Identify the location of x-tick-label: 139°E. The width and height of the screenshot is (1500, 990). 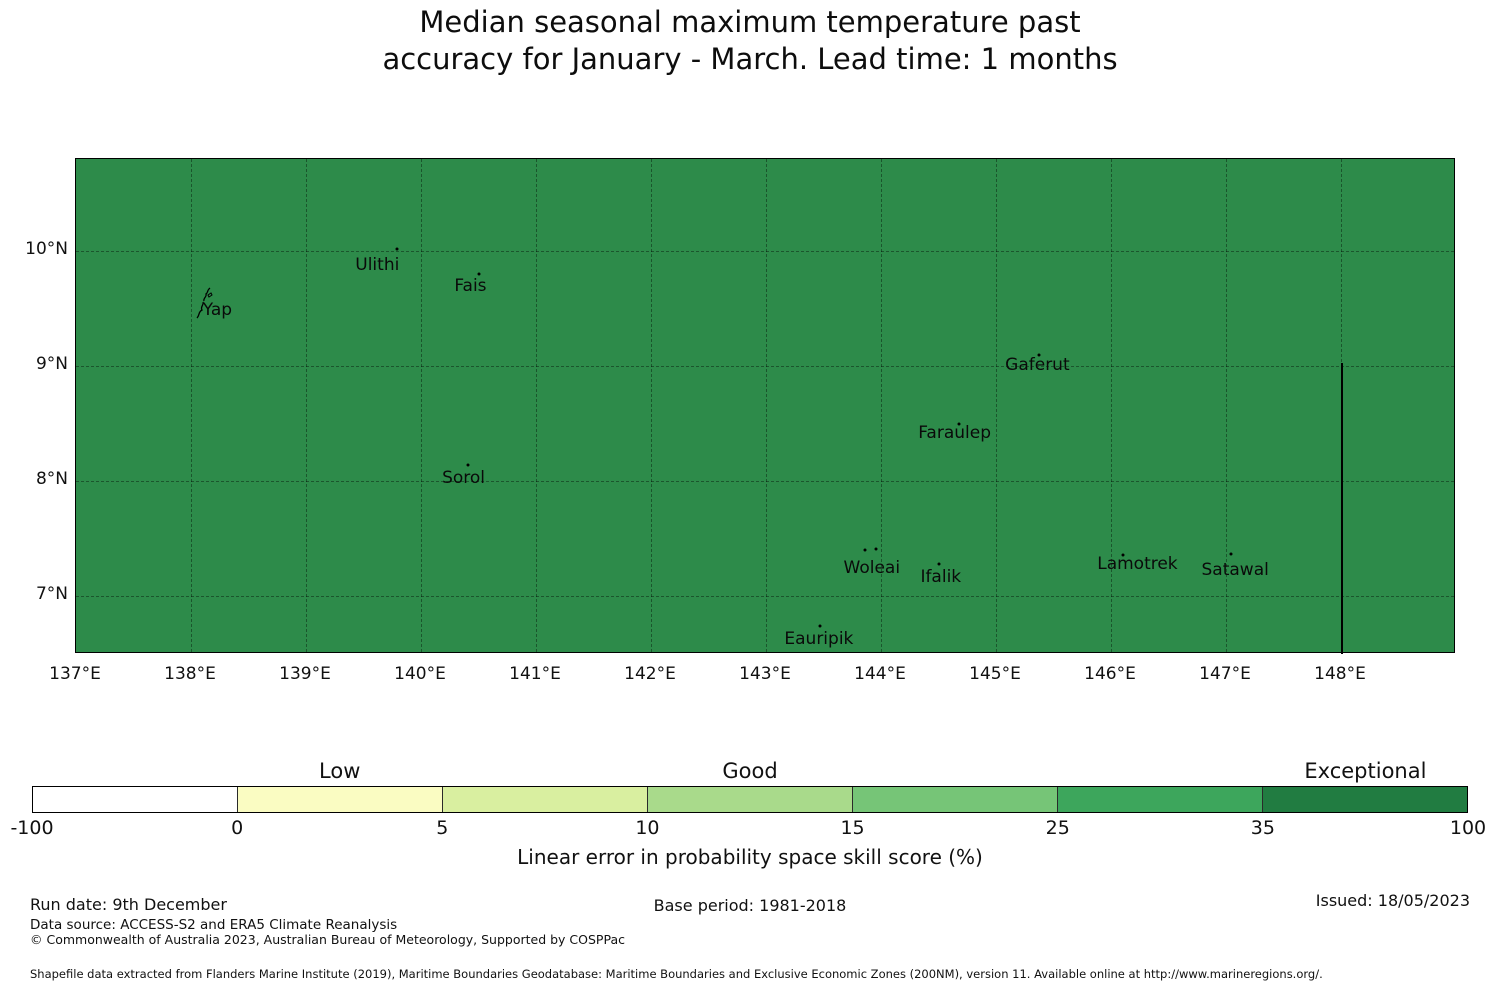
(305, 674).